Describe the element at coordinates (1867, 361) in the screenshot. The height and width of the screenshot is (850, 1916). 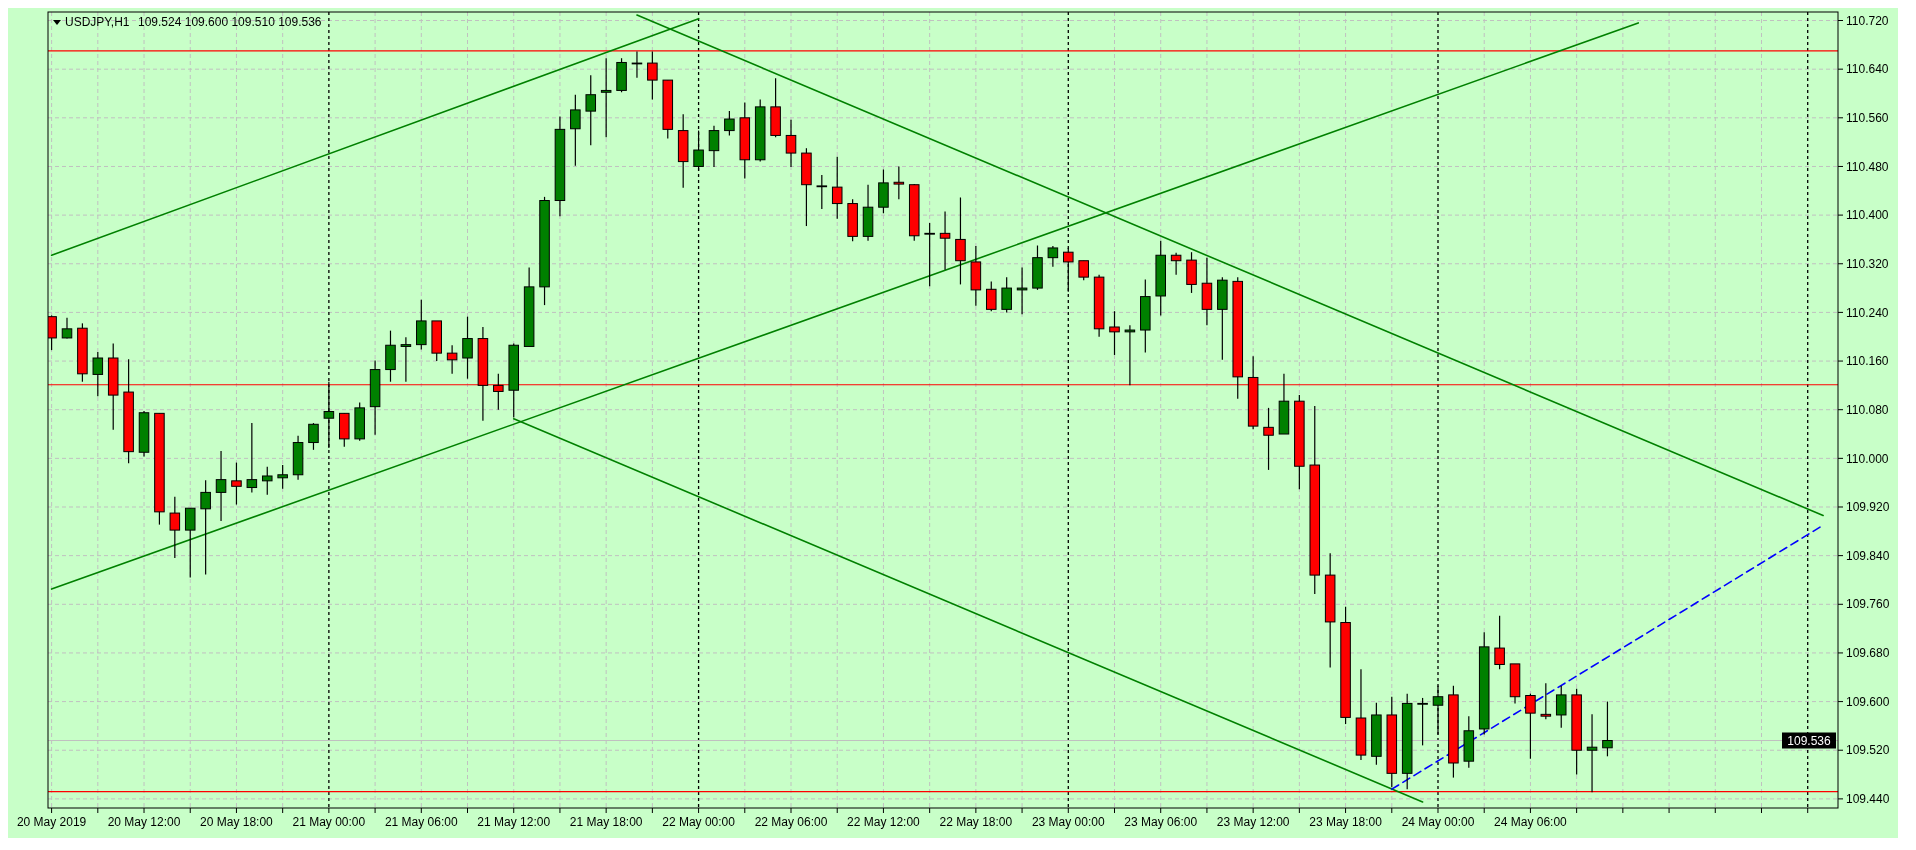
I see `y-tick-label: 110.160` at that location.